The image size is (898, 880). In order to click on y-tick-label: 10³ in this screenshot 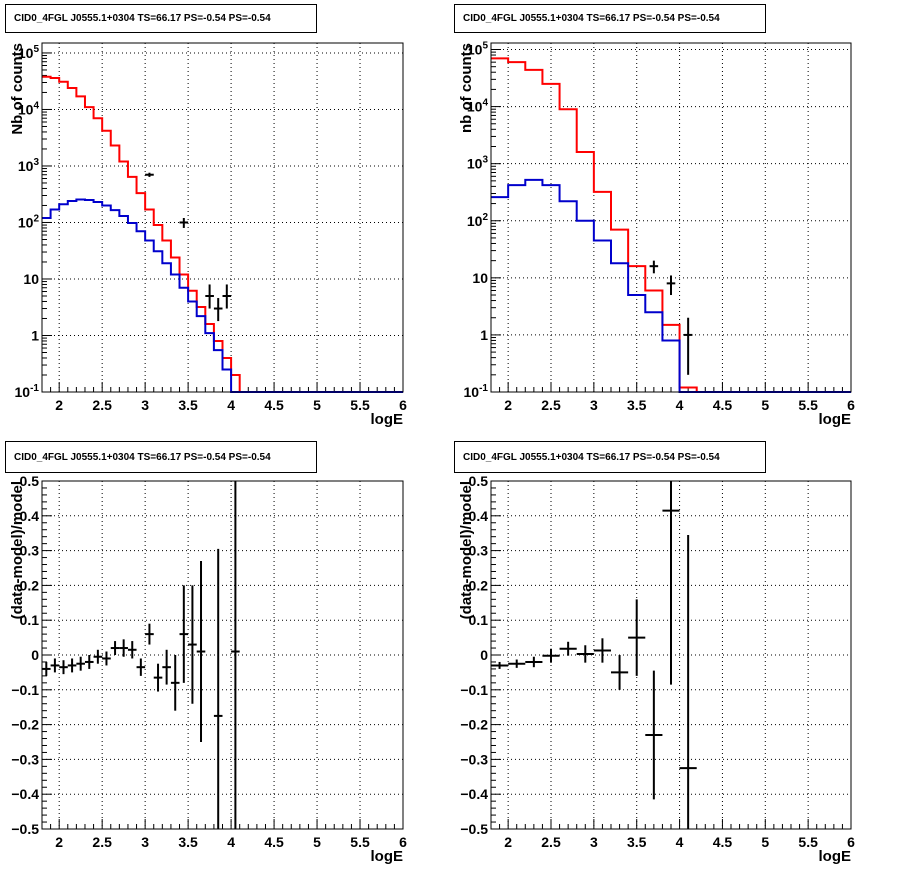, I will do `click(478, 163)`.